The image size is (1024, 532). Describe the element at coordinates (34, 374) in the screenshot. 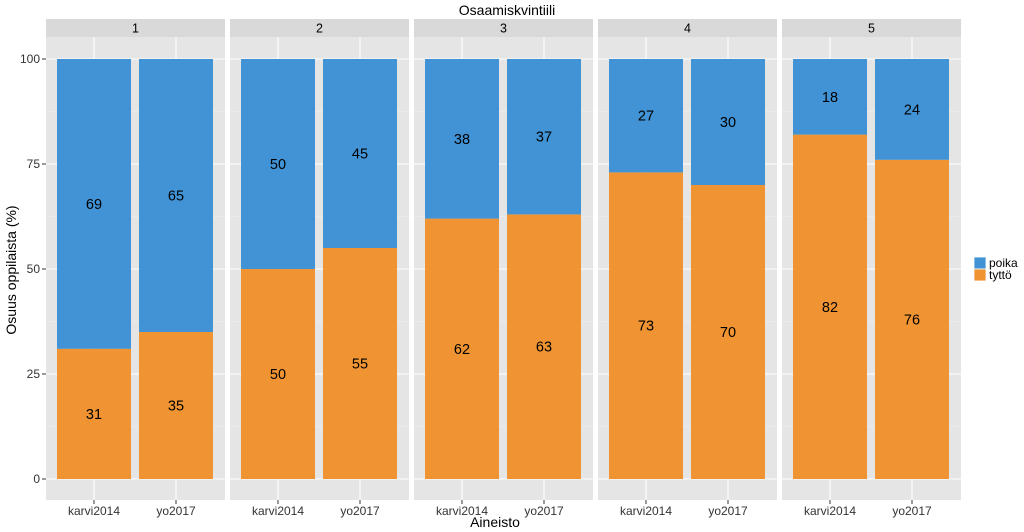

I see `y-tick-label: 25` at that location.